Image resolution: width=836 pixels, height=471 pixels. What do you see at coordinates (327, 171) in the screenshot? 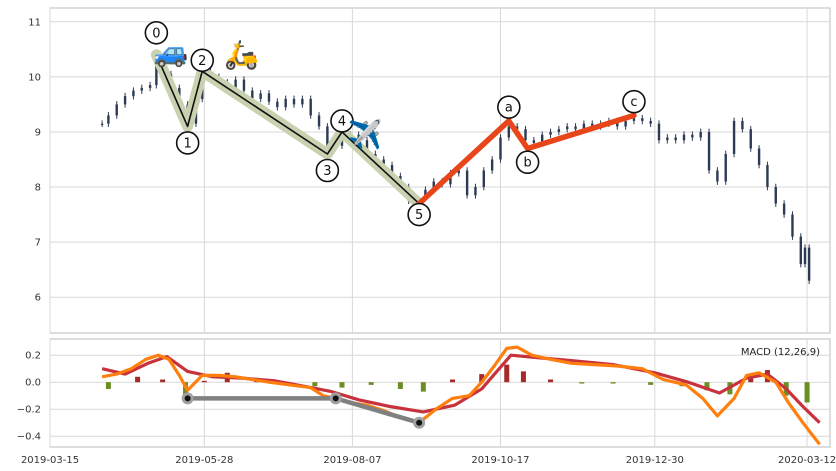
I see `wave-label-3: 3` at bounding box center [327, 171].